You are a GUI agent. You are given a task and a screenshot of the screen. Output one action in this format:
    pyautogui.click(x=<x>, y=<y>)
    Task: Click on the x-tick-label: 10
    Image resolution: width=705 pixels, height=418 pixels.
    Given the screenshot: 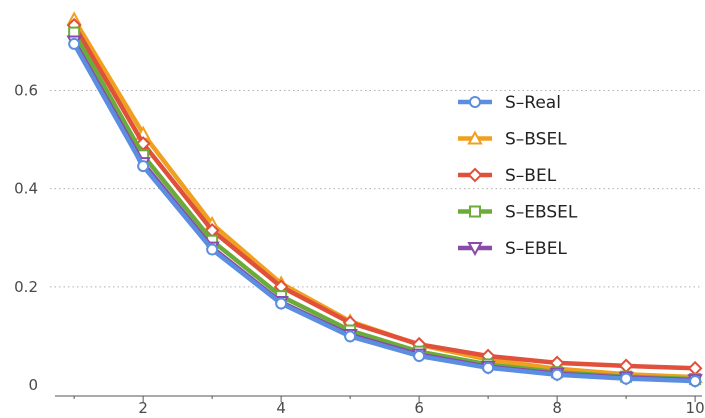 What is the action you would take?
    pyautogui.click(x=695, y=408)
    